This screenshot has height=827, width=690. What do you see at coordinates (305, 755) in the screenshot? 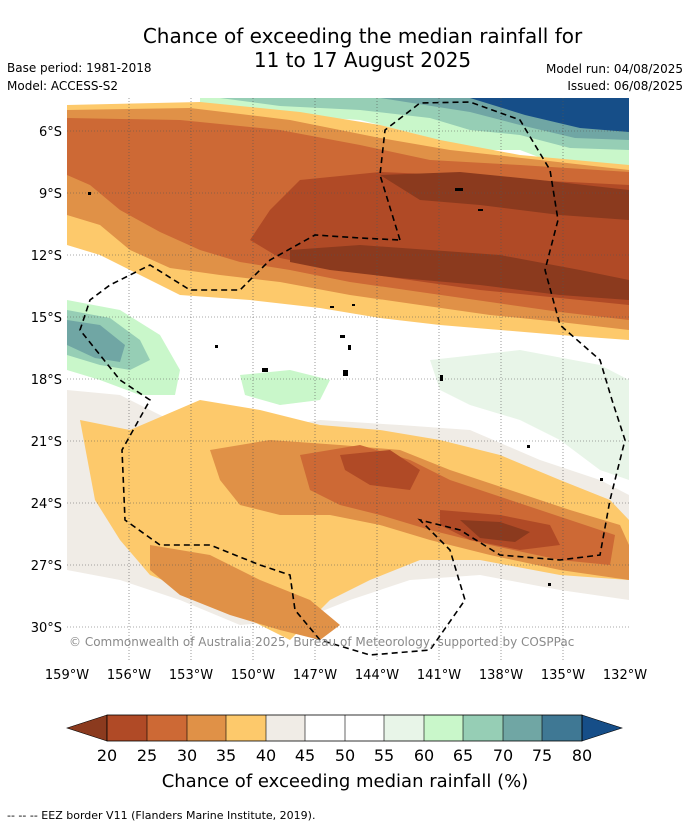
I see `colorbar-tick: 45` at bounding box center [305, 755].